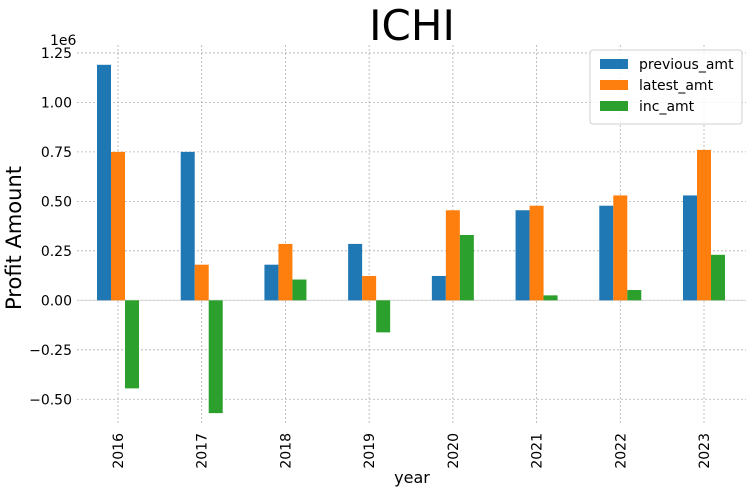 The image size is (753, 492). Describe the element at coordinates (522, 255) in the screenshot. I see `bar-previous_amt-2021` at that location.